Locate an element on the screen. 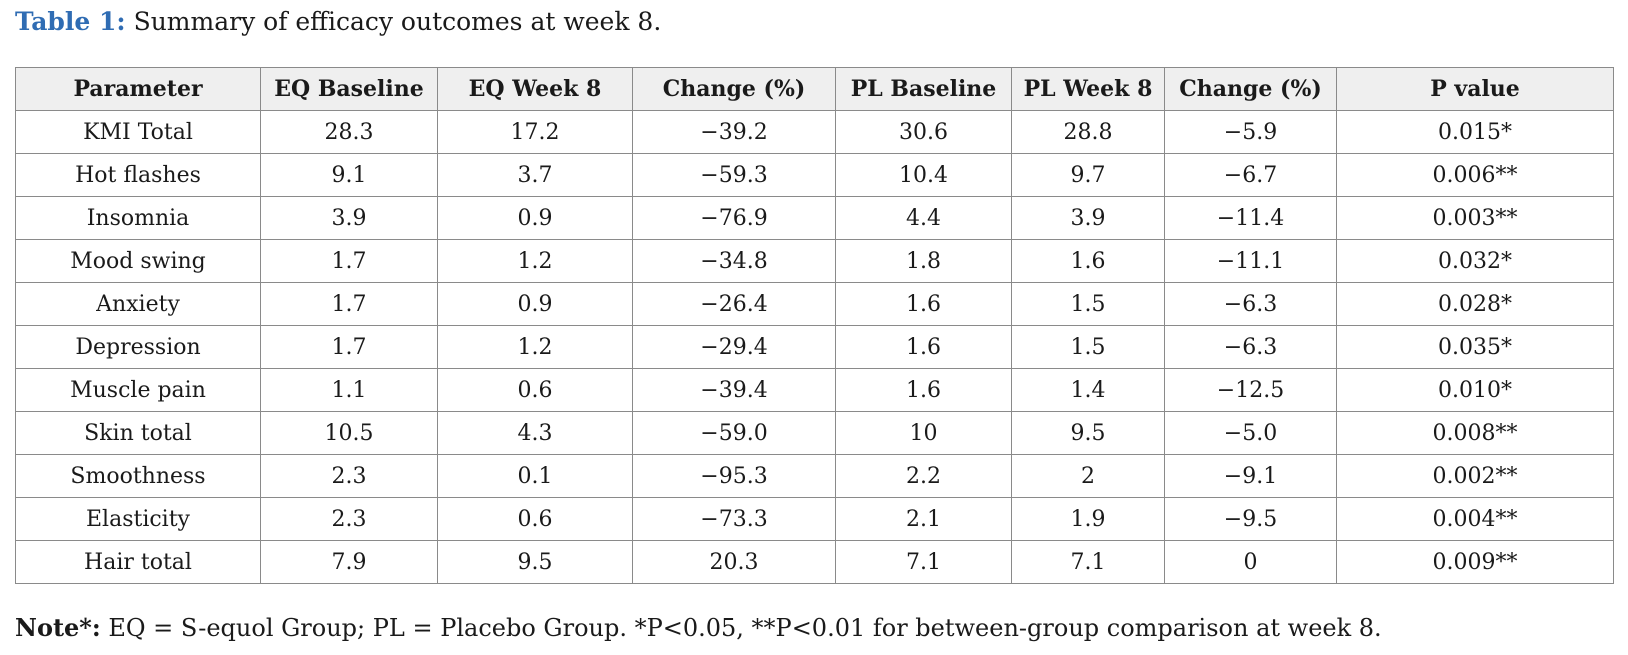 This screenshot has width=1628, height=655. table-cell: −12.5 is located at coordinates (1250, 390).